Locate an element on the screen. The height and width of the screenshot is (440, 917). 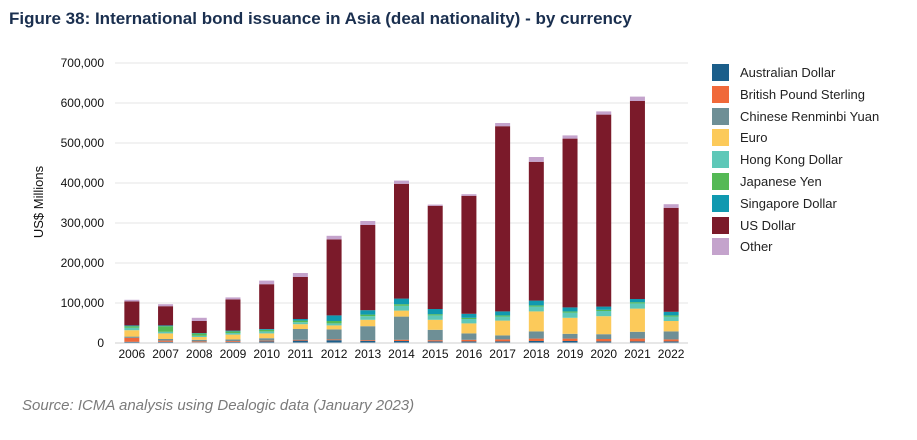
y-tick-label: 400,000 is located at coordinates (83, 183).